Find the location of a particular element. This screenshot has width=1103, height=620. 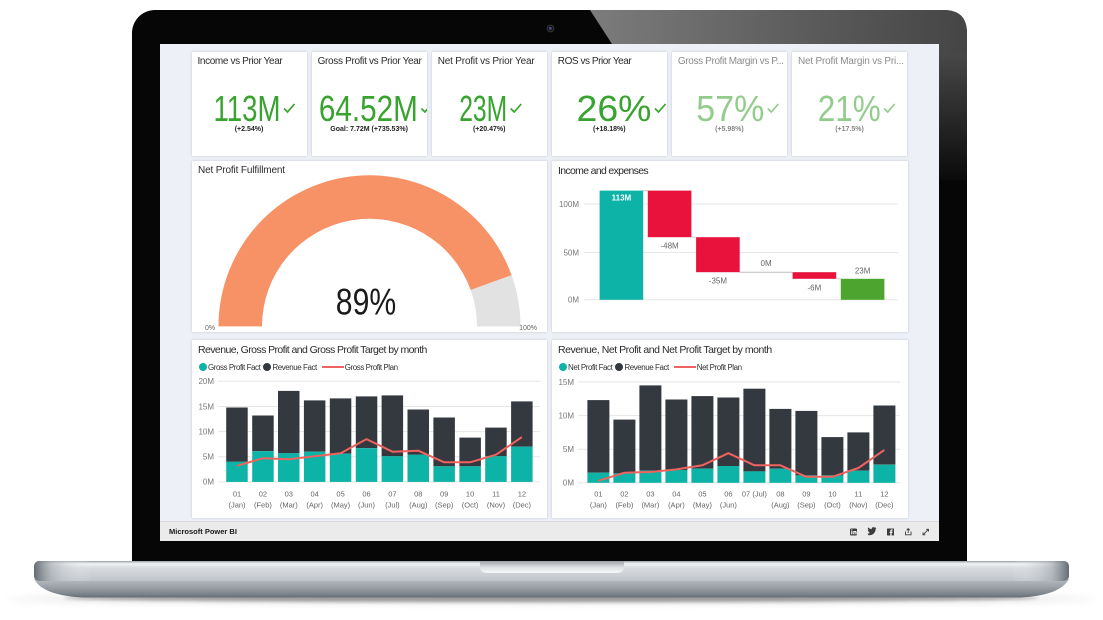

svg-text: 57% is located at coordinates (730, 108).